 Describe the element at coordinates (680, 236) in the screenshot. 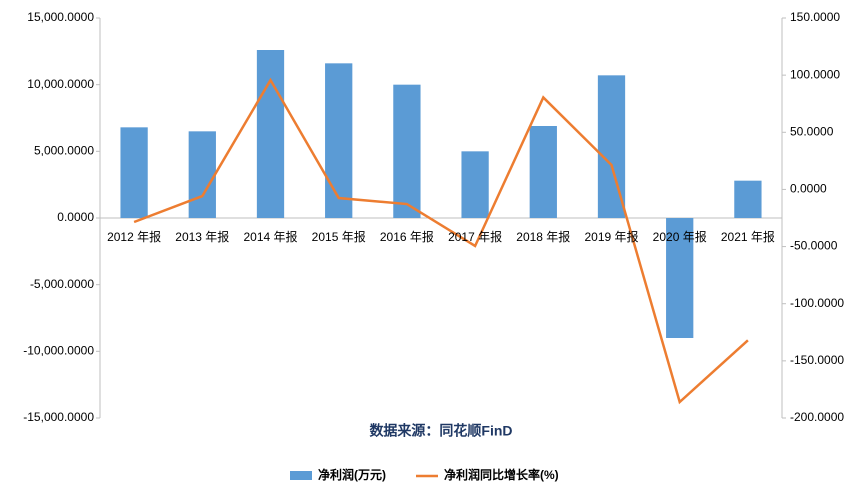

I see `x-tick-label: 2020 年报` at that location.